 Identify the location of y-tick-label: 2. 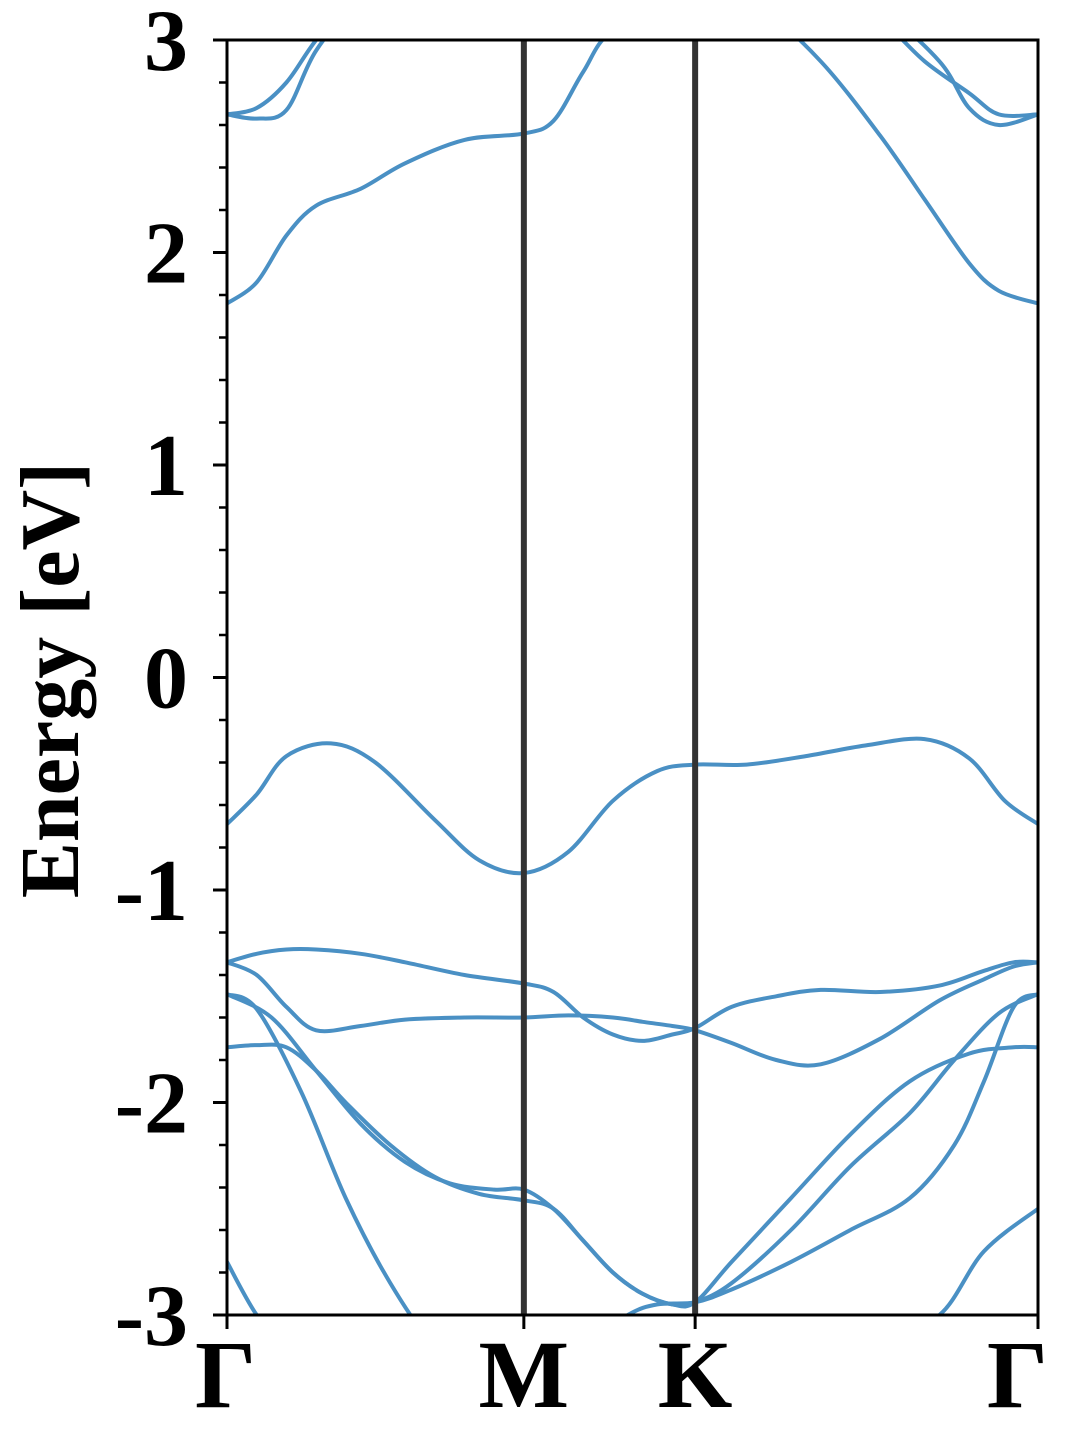
(166, 254).